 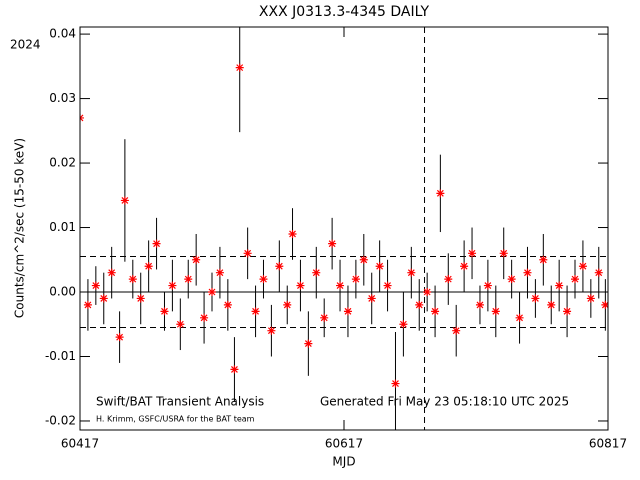 I want to click on x-axis-label: MJD, so click(x=343, y=462).